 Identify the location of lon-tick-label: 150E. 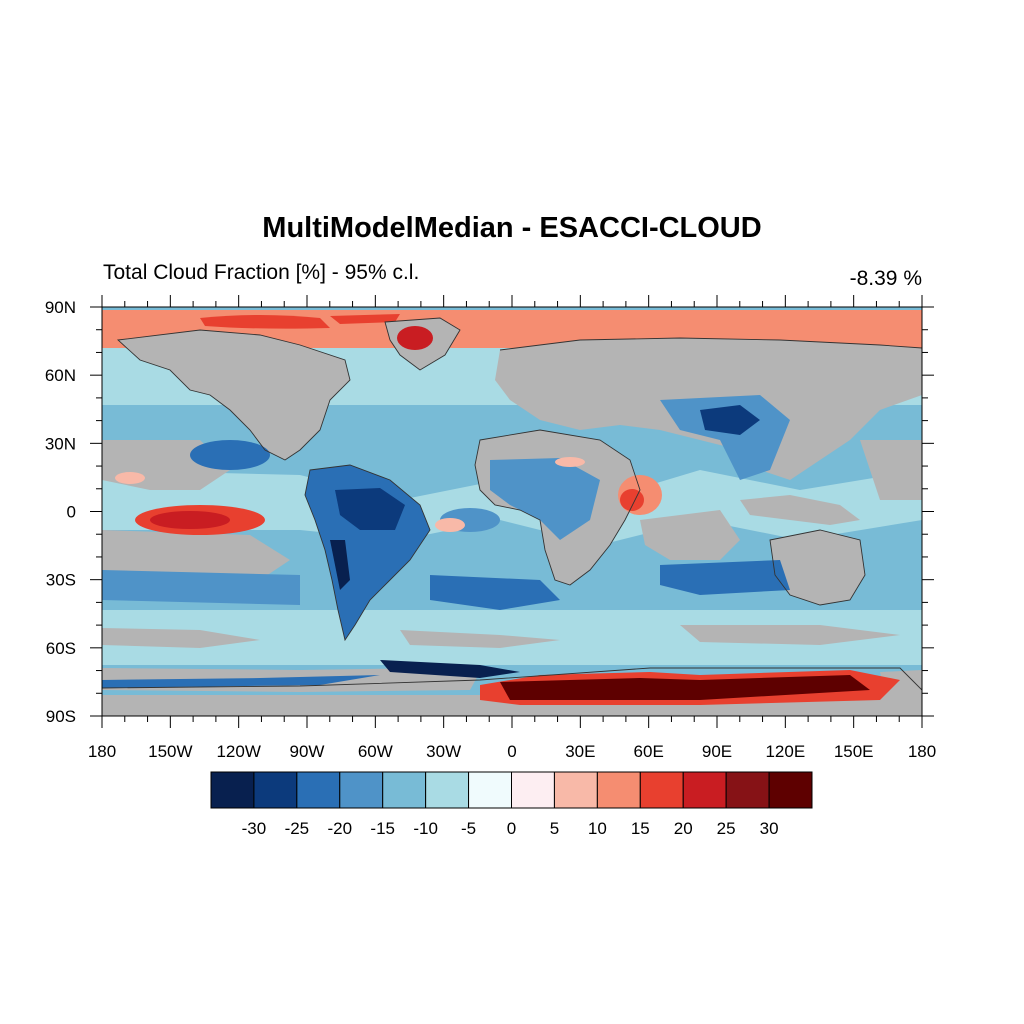
(854, 751).